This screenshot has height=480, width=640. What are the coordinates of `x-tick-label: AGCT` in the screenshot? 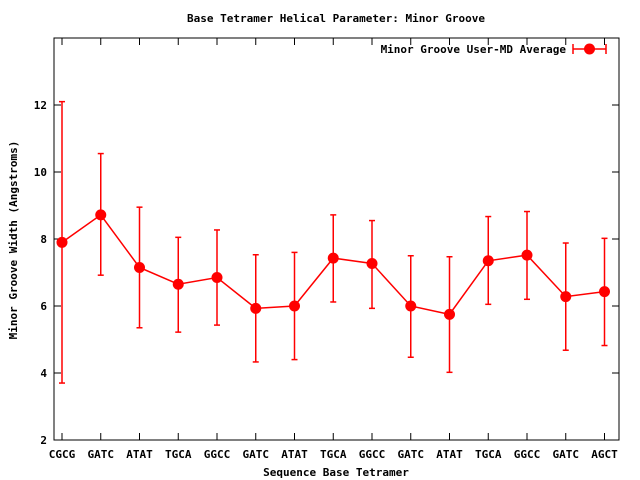 It's located at (604, 454).